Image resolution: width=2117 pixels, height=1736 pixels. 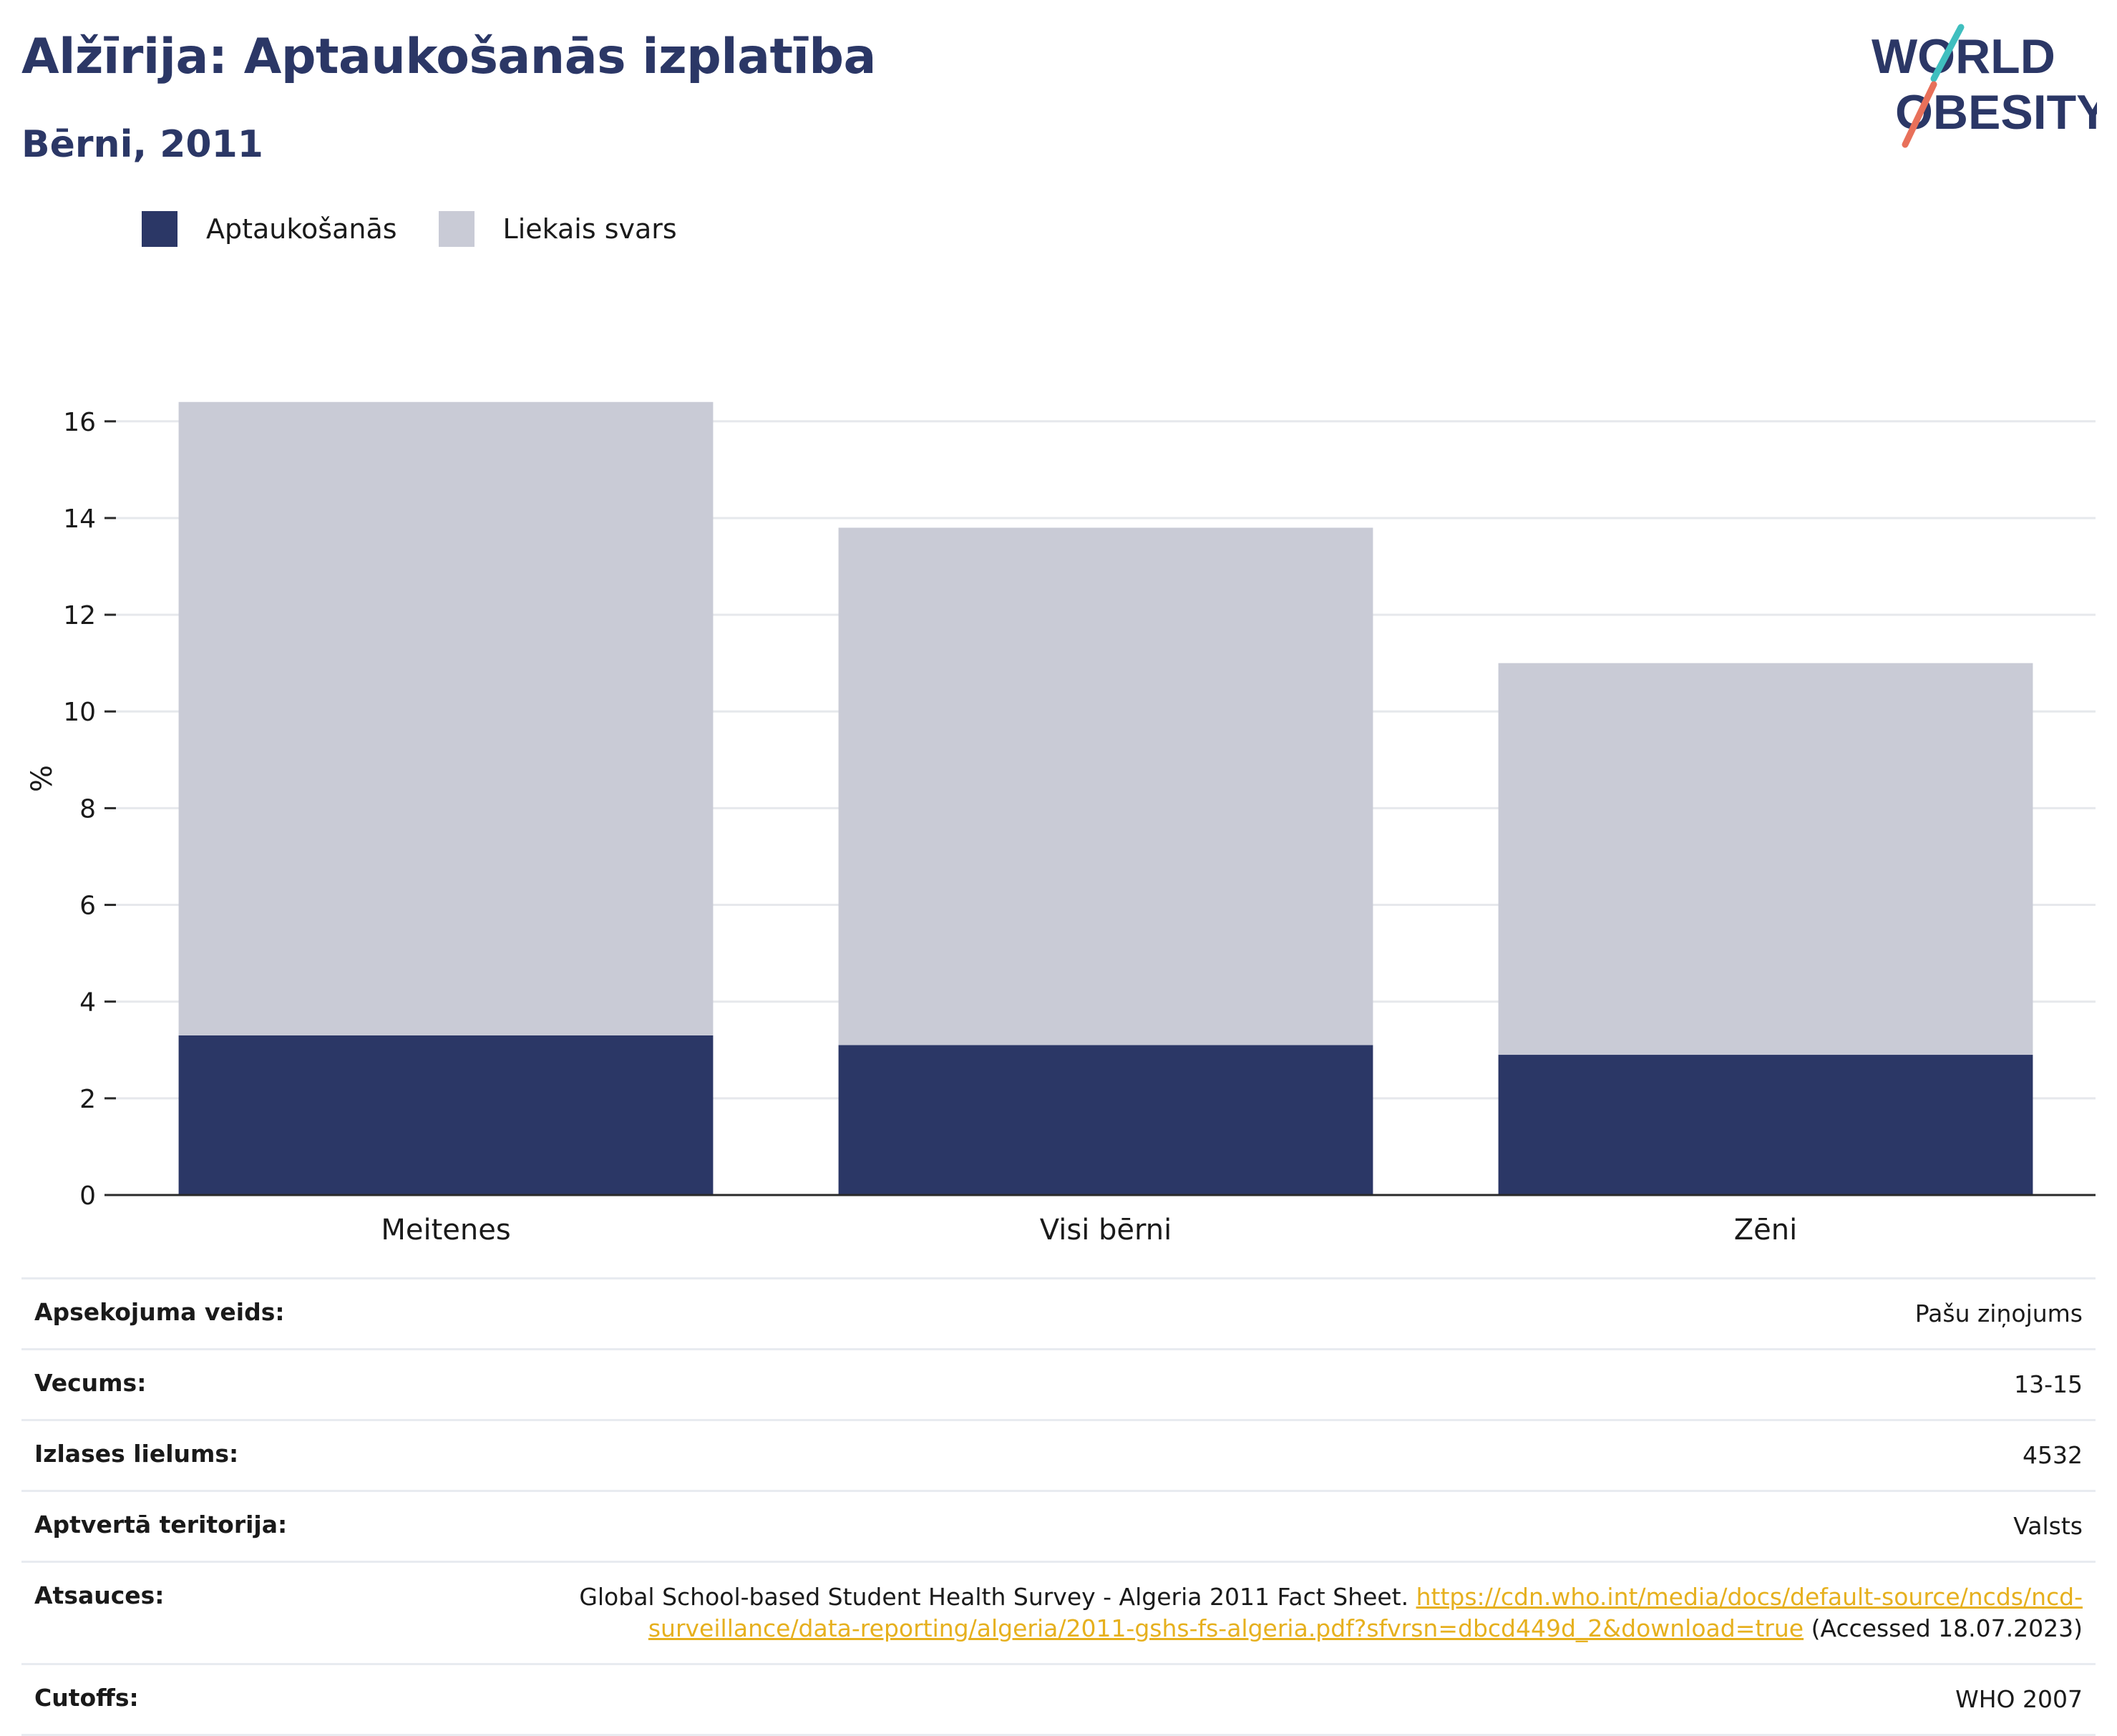 I want to click on logo-text-world: WORLD, so click(x=1964, y=57).